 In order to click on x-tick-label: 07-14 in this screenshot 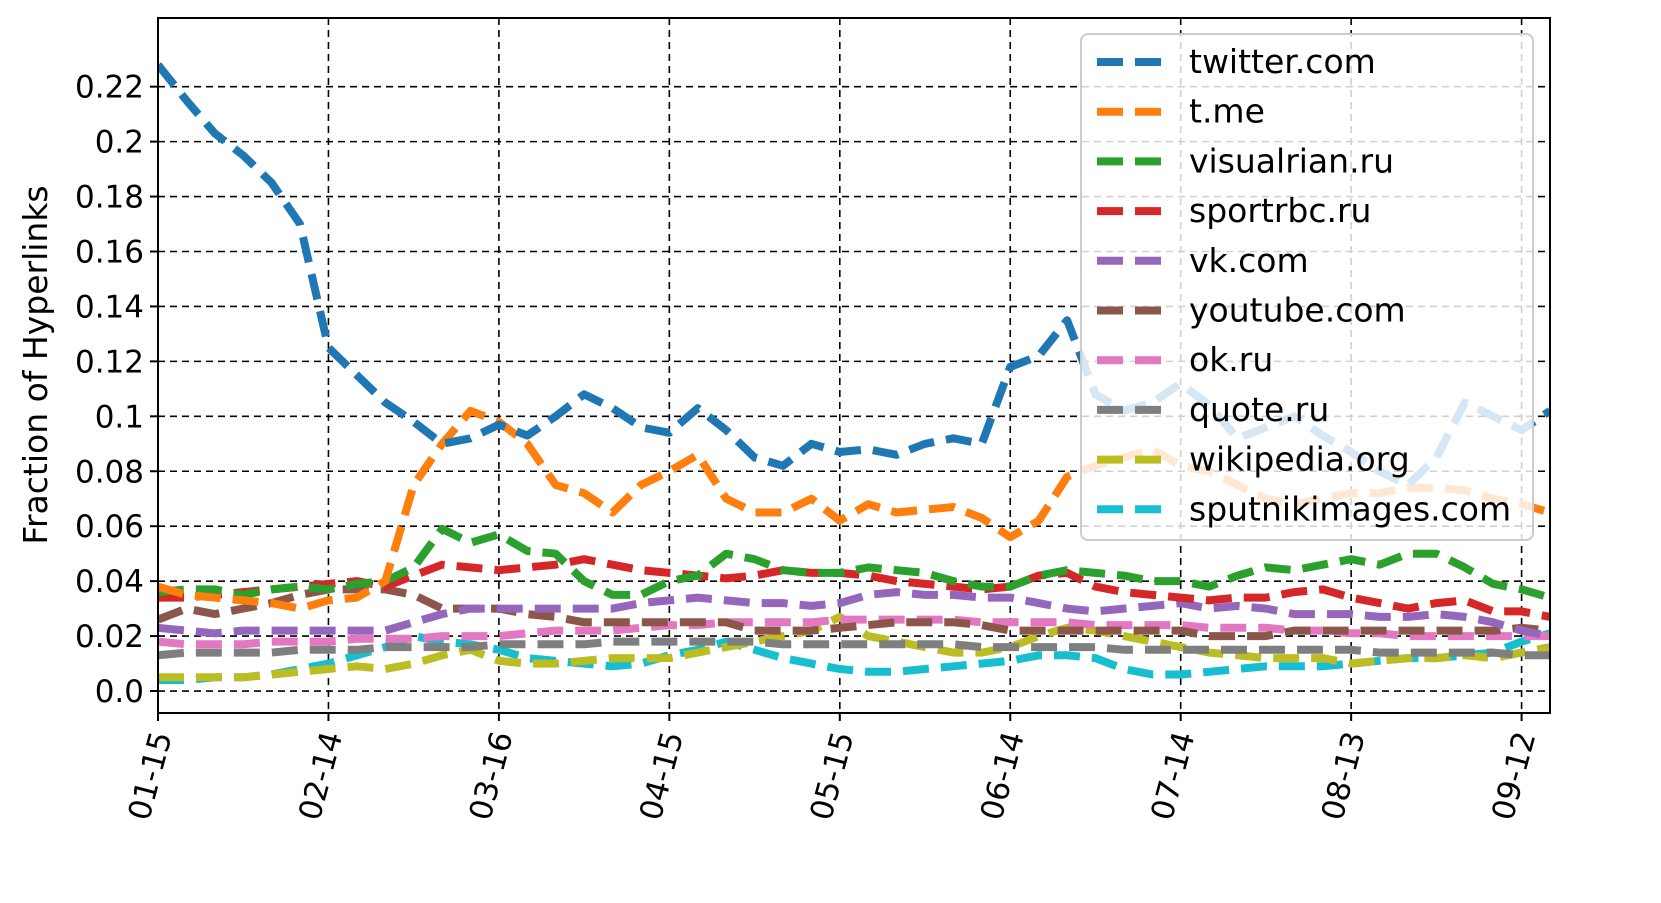, I will do `click(1173, 776)`.